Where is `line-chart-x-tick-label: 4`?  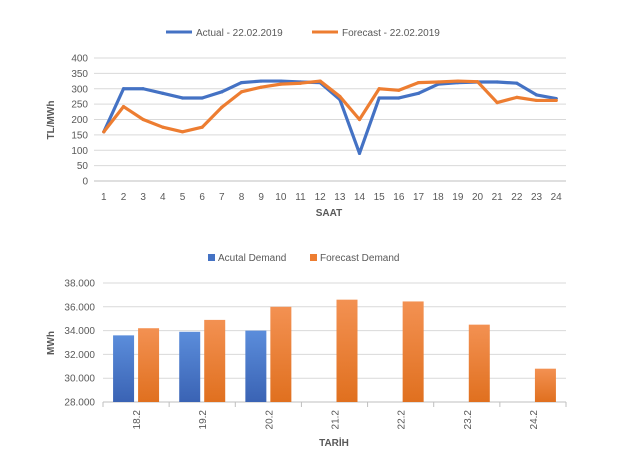
line-chart-x-tick-label: 4 is located at coordinates (163, 197).